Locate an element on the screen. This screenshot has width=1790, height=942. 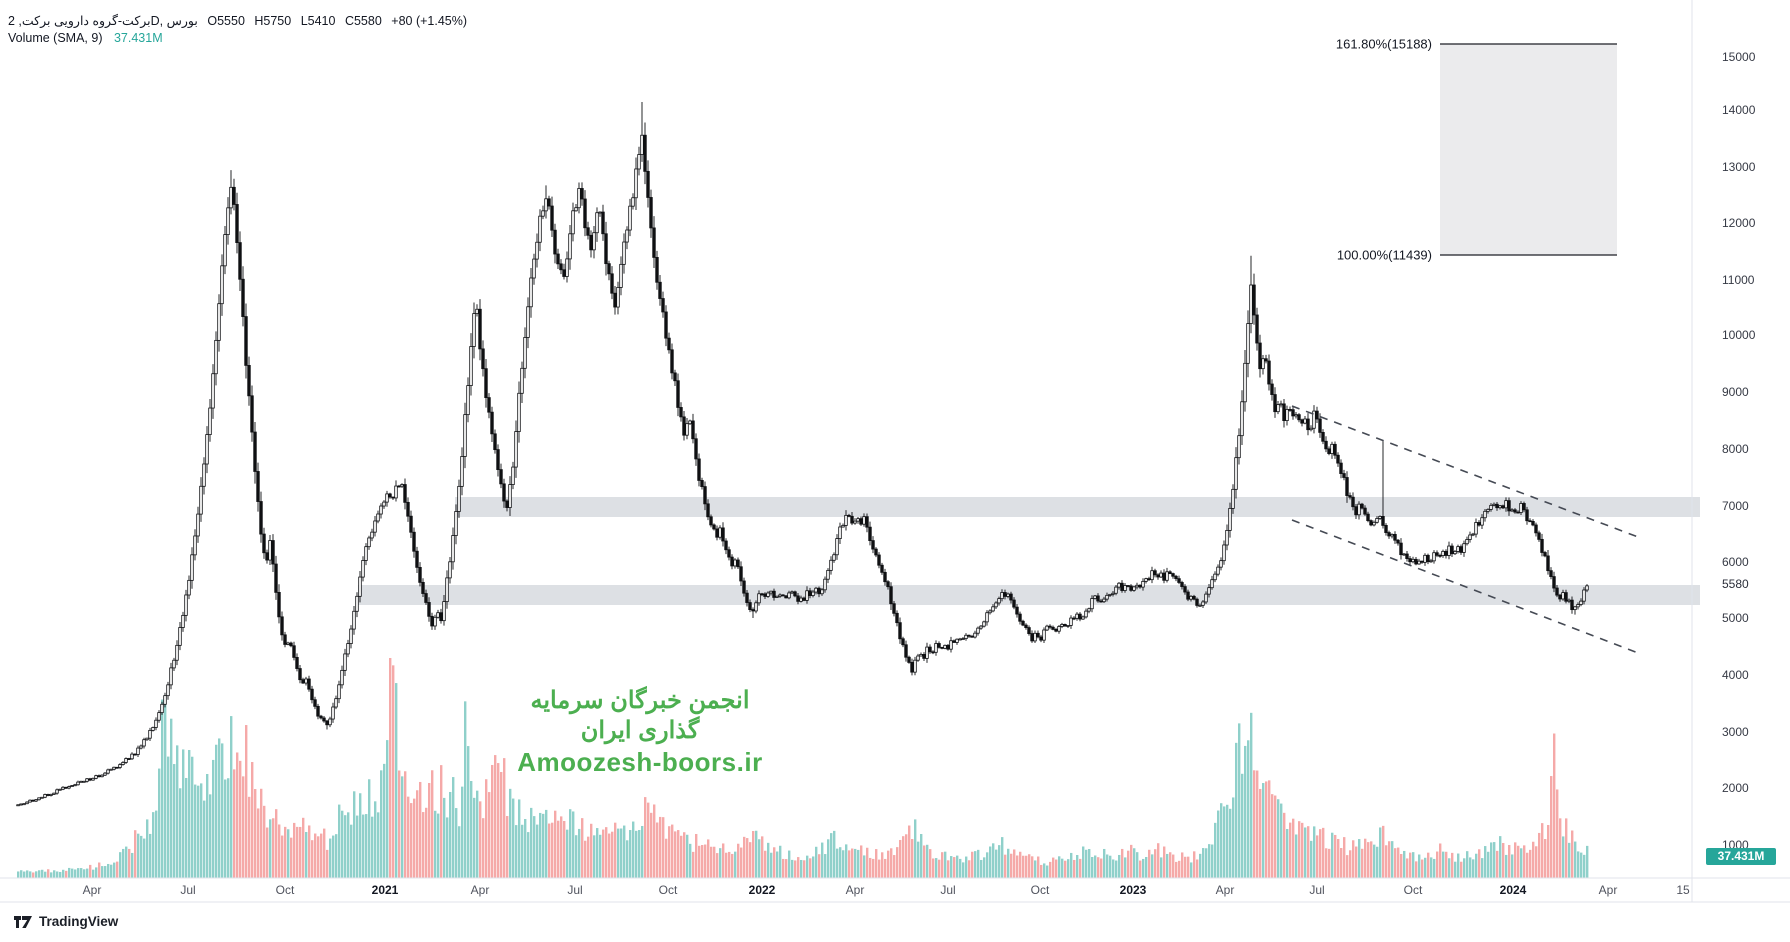
time-tick-label: 2021 is located at coordinates (385, 890).